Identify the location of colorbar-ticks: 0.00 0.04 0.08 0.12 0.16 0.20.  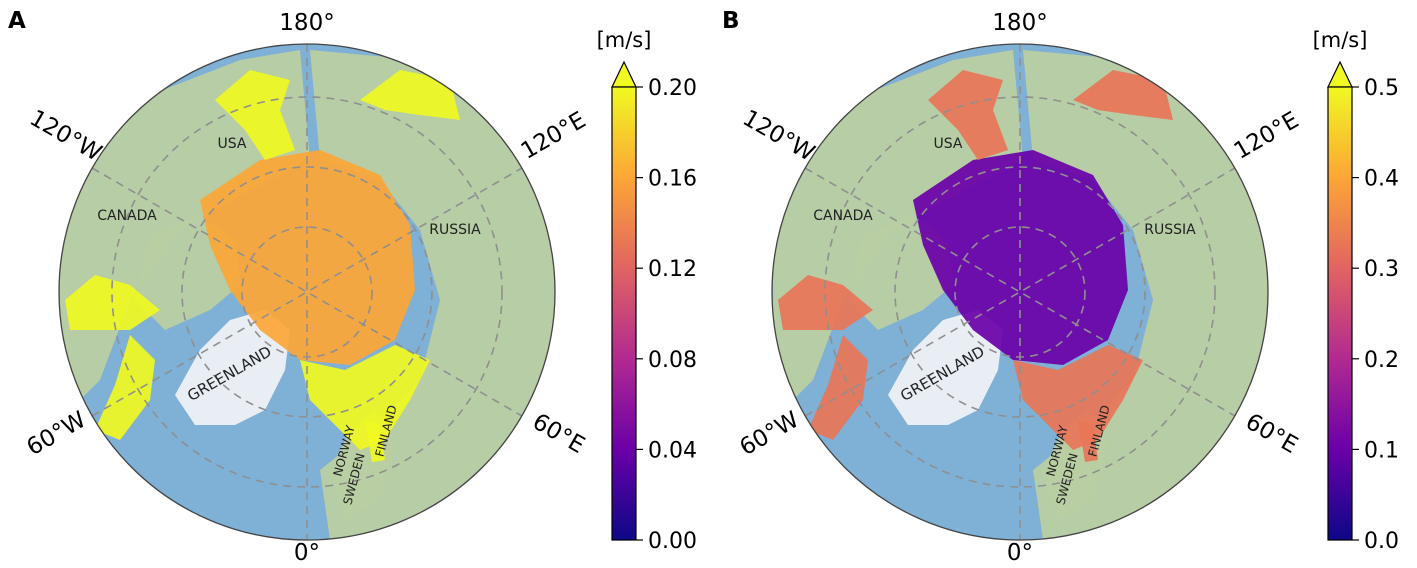
(666, 315).